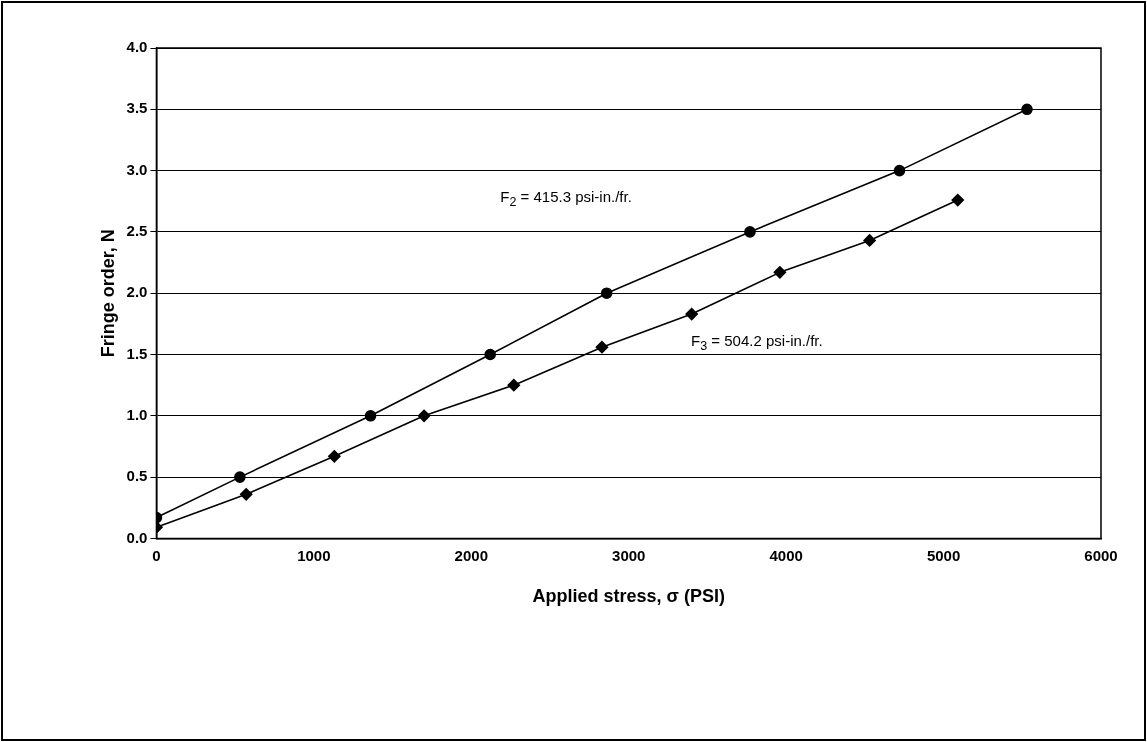 Image resolution: width=1147 pixels, height=742 pixels. What do you see at coordinates (786, 555) in the screenshot?
I see `x-tick-label: 4000` at bounding box center [786, 555].